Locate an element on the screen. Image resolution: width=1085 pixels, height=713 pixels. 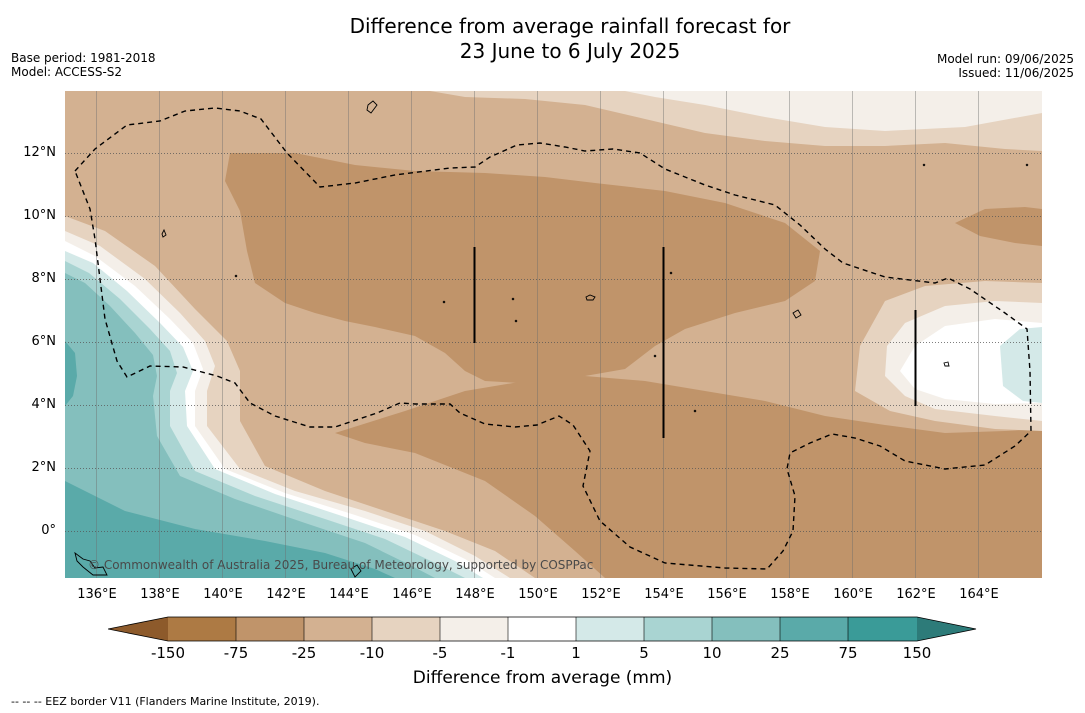
title-line-2: 23 June to 6 July 2025 is located at coordinates (570, 51).